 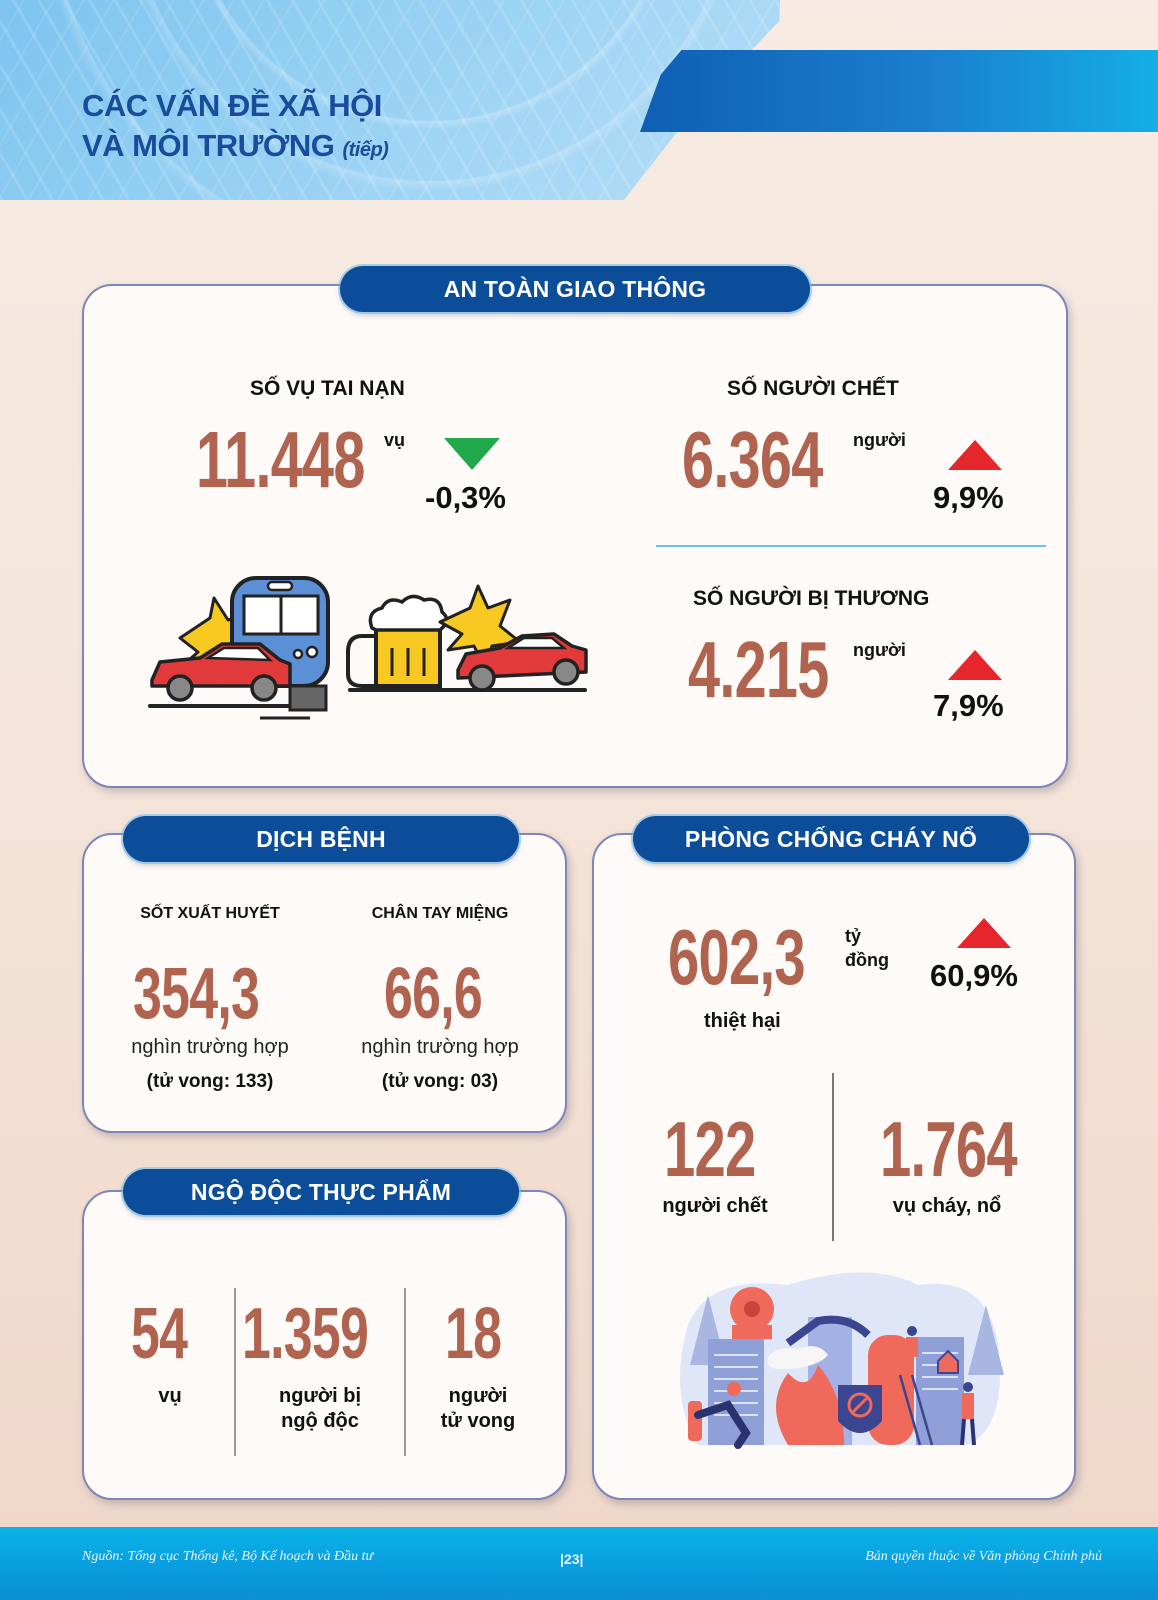 What do you see at coordinates (235, 145) in the screenshot?
I see `page-title-line2: VÀ MÔI TRƯỜNG (tiếp)` at bounding box center [235, 145].